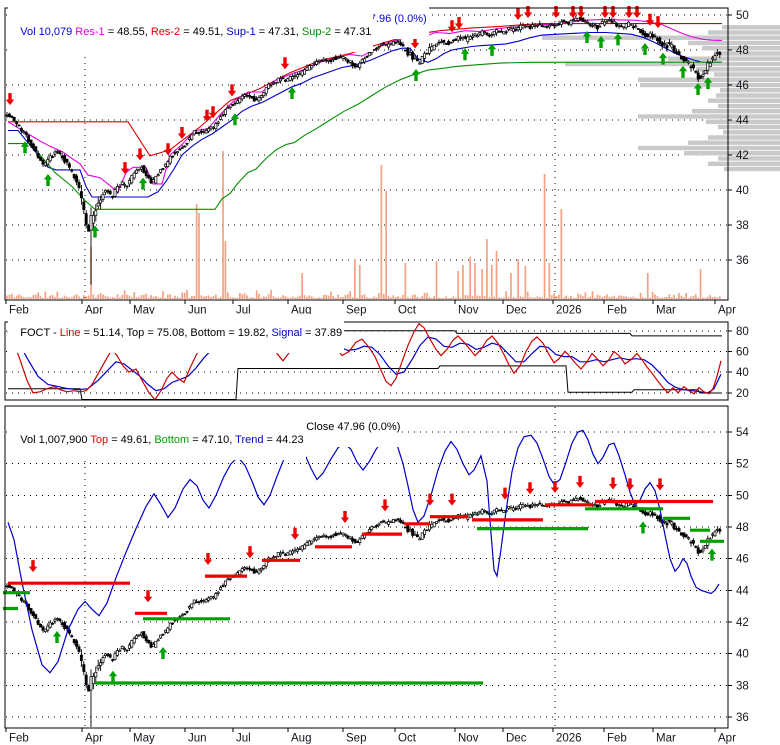  What do you see at coordinates (19, 311) in the screenshot?
I see `x-tick-label: Feb` at bounding box center [19, 311].